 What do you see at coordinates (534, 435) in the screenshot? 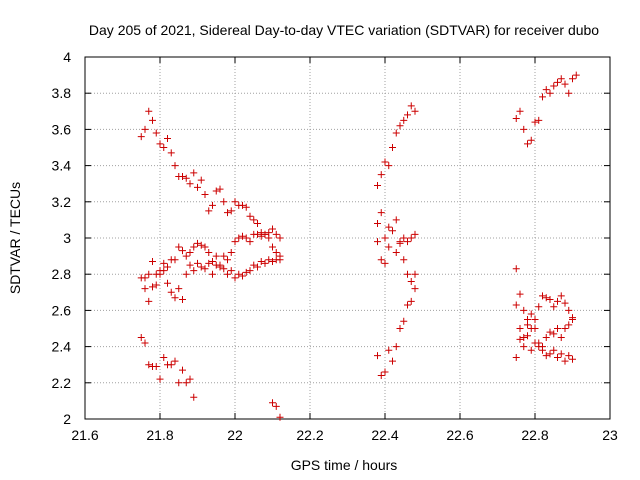
I see `x-tick-label: 22.8` at bounding box center [534, 435].